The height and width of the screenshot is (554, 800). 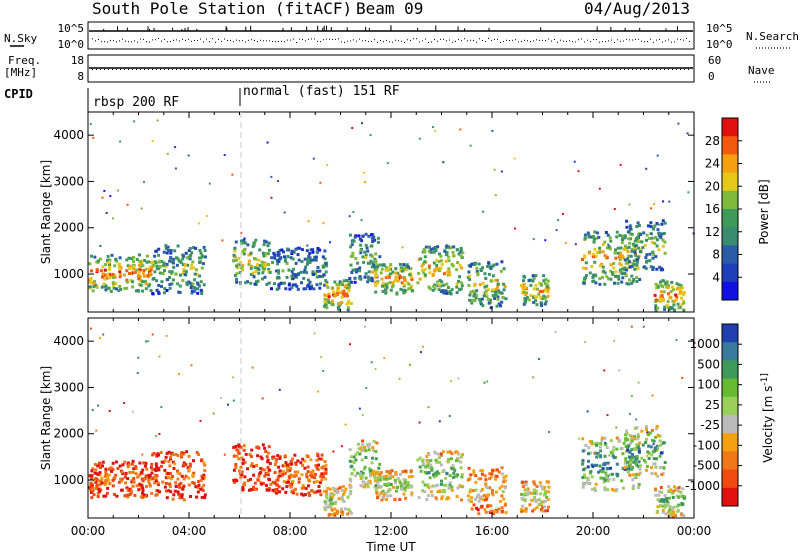 What do you see at coordinates (730, 200) in the screenshot?
I see `colorbar-segment` at bounding box center [730, 200].